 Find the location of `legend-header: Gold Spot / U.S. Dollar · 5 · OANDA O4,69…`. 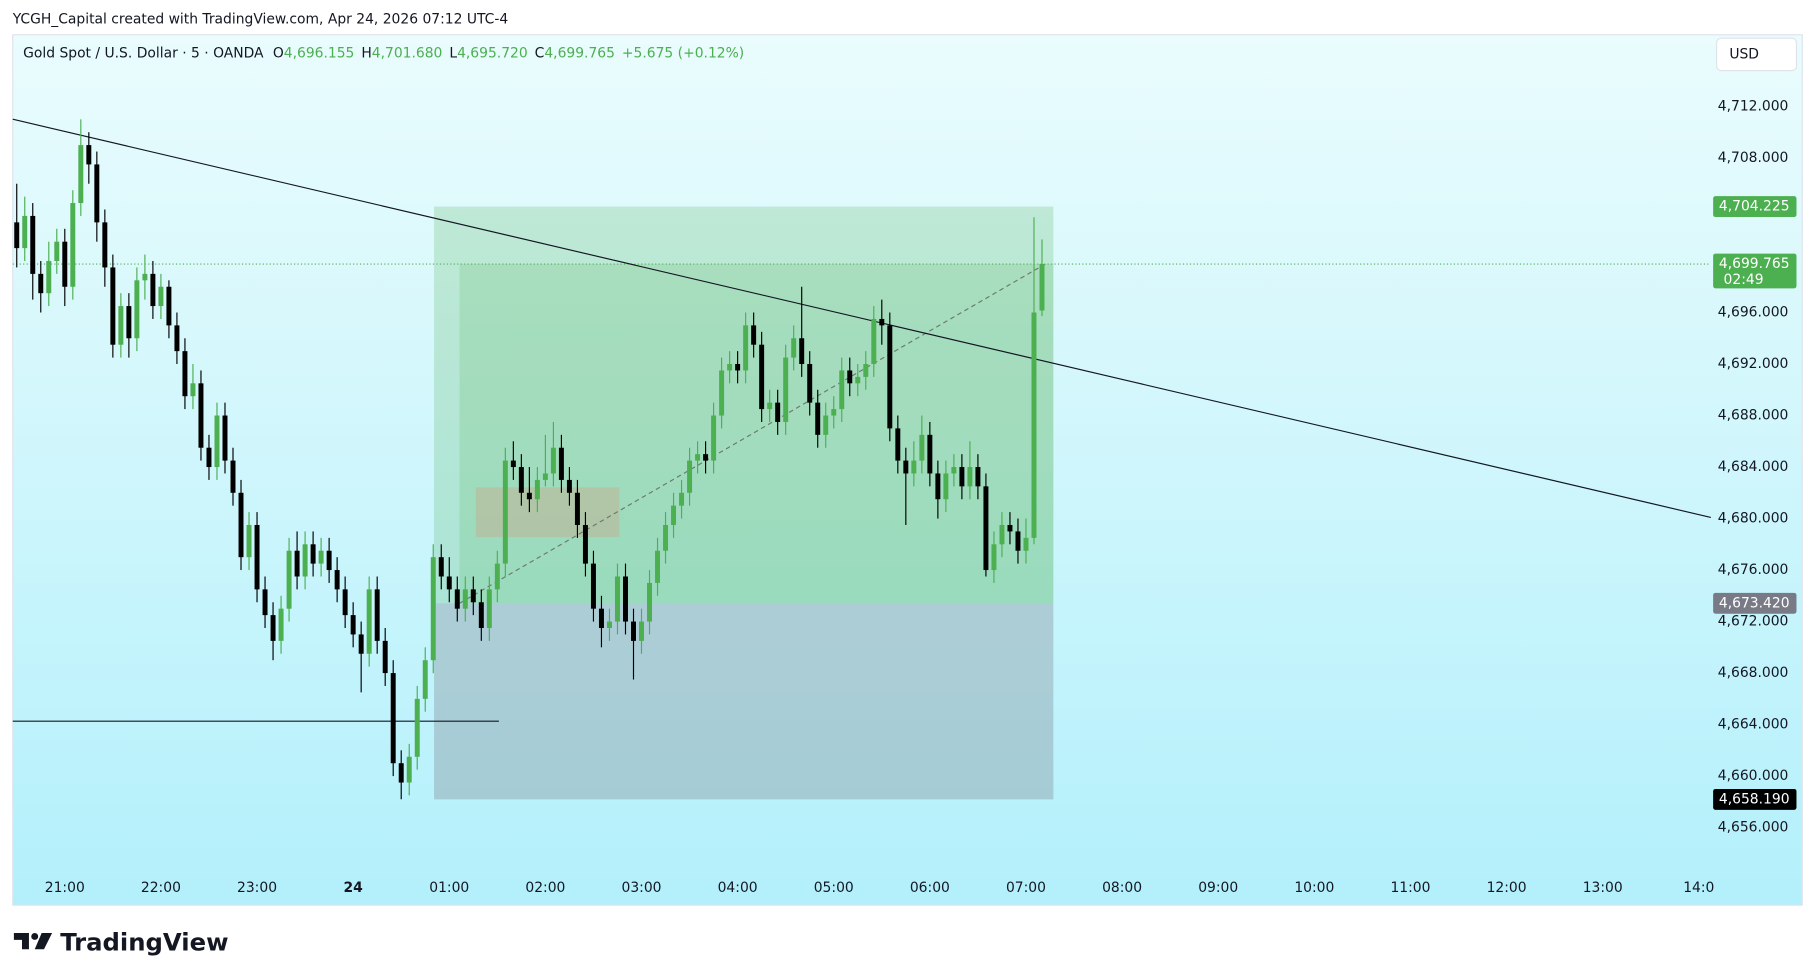

legend-header: Gold Spot / U.S. Dollar · 5 · OANDA O4,69… is located at coordinates (383, 53).